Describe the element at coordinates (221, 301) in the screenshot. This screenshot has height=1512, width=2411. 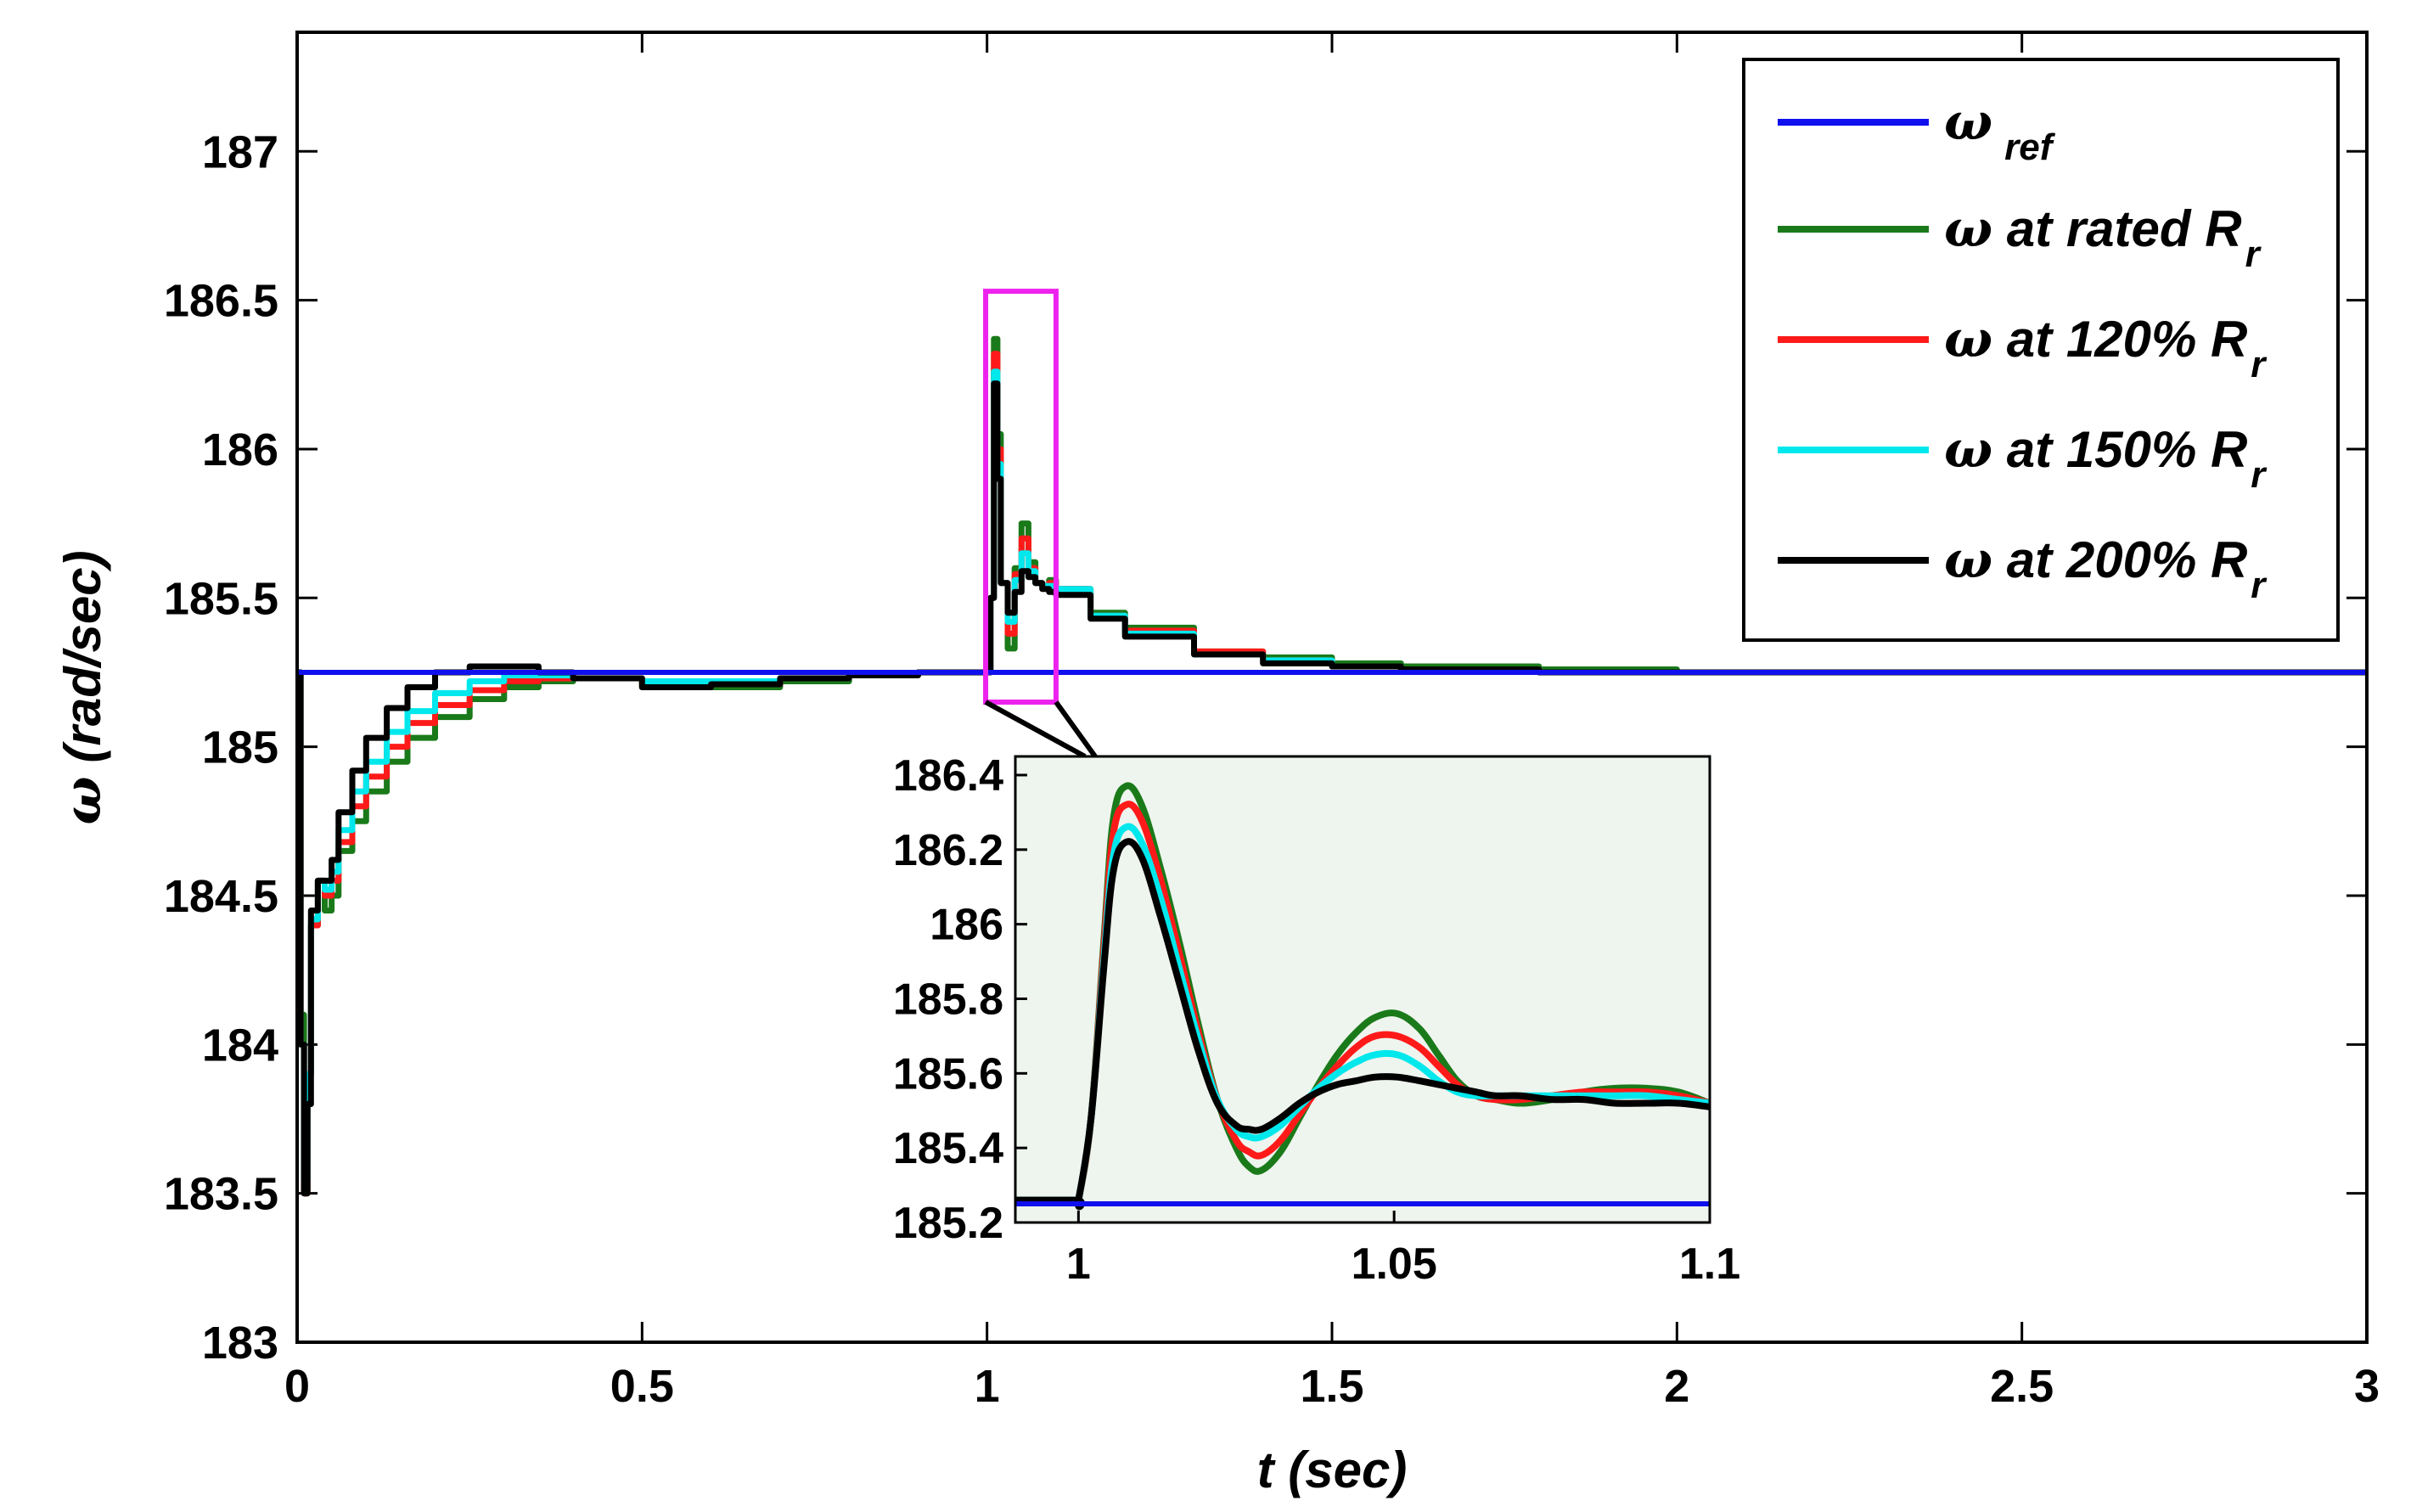
I see `y-tick-label: 186.5` at that location.